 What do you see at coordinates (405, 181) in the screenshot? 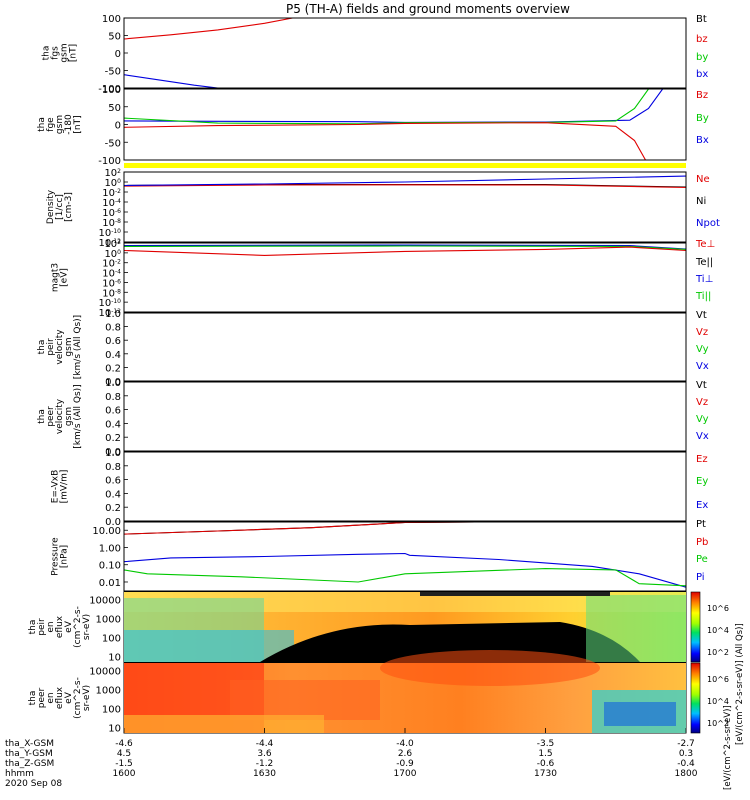
I see `series-Npot-line` at bounding box center [405, 181].